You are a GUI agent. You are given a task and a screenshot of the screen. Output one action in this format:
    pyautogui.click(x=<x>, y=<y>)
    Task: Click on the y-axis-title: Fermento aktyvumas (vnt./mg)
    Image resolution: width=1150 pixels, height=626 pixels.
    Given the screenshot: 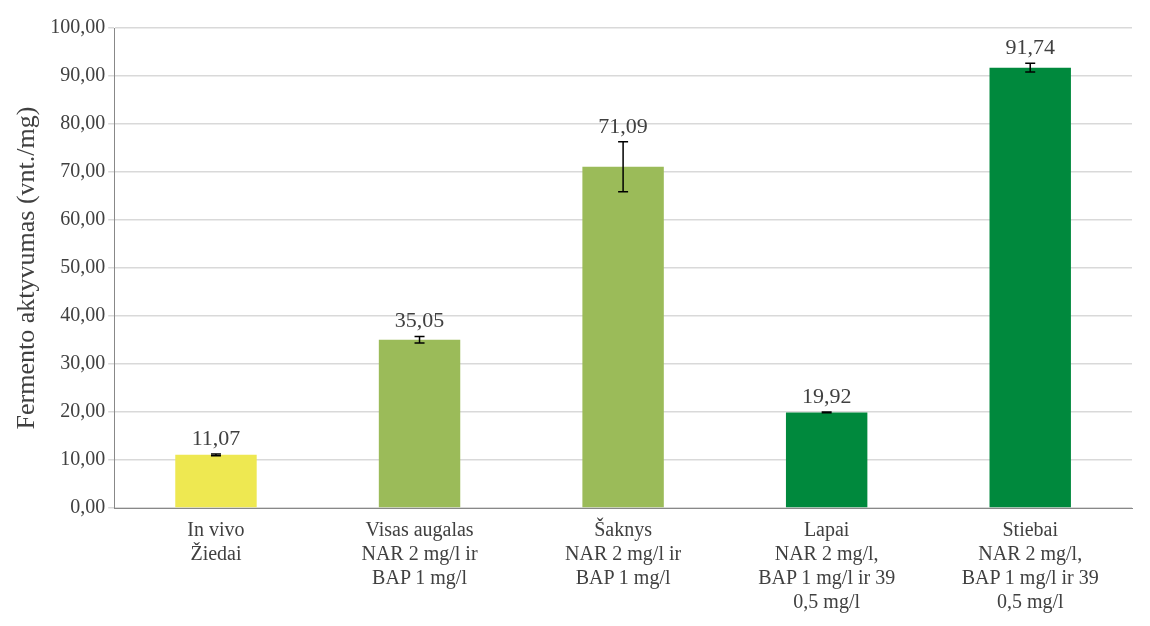 What is the action you would take?
    pyautogui.click(x=26, y=268)
    